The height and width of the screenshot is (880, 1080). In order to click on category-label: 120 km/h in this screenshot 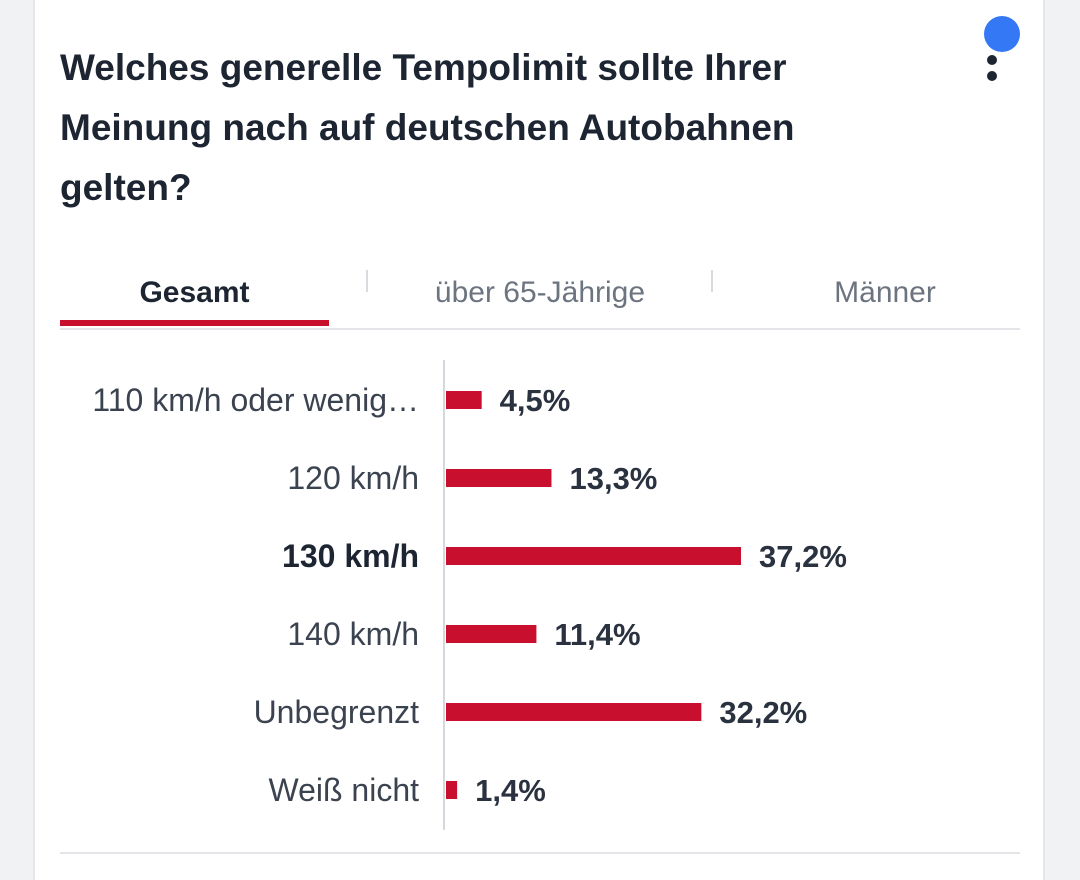, I will do `click(353, 478)`.